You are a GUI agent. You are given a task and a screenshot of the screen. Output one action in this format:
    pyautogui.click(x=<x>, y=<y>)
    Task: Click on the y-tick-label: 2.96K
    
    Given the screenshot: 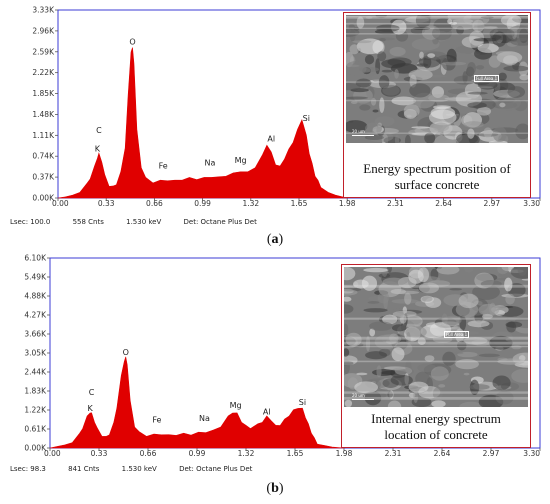 What is the action you would take?
    pyautogui.click(x=43, y=30)
    